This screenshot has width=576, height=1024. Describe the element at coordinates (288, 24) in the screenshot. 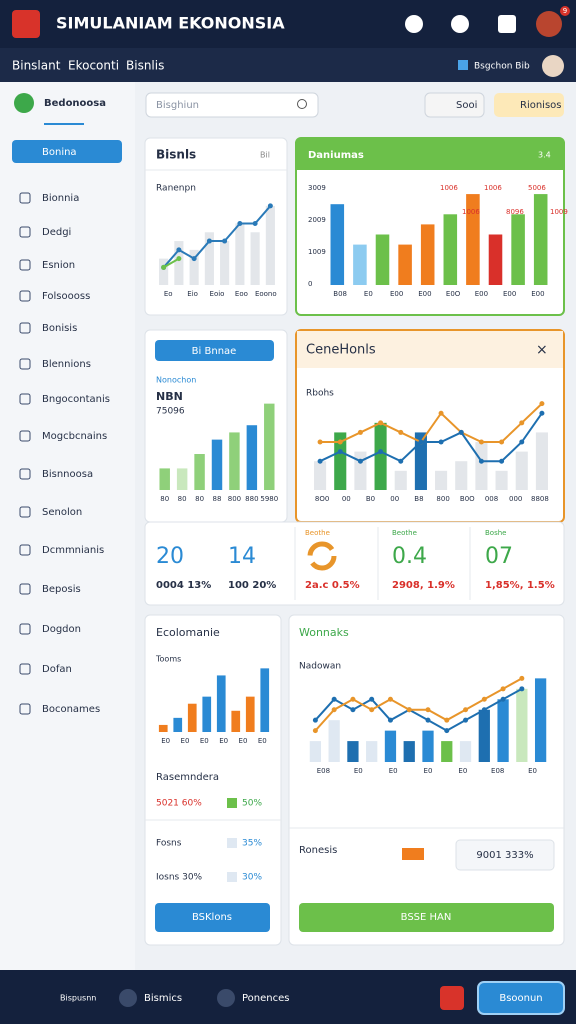

I see `top-bar` at that location.